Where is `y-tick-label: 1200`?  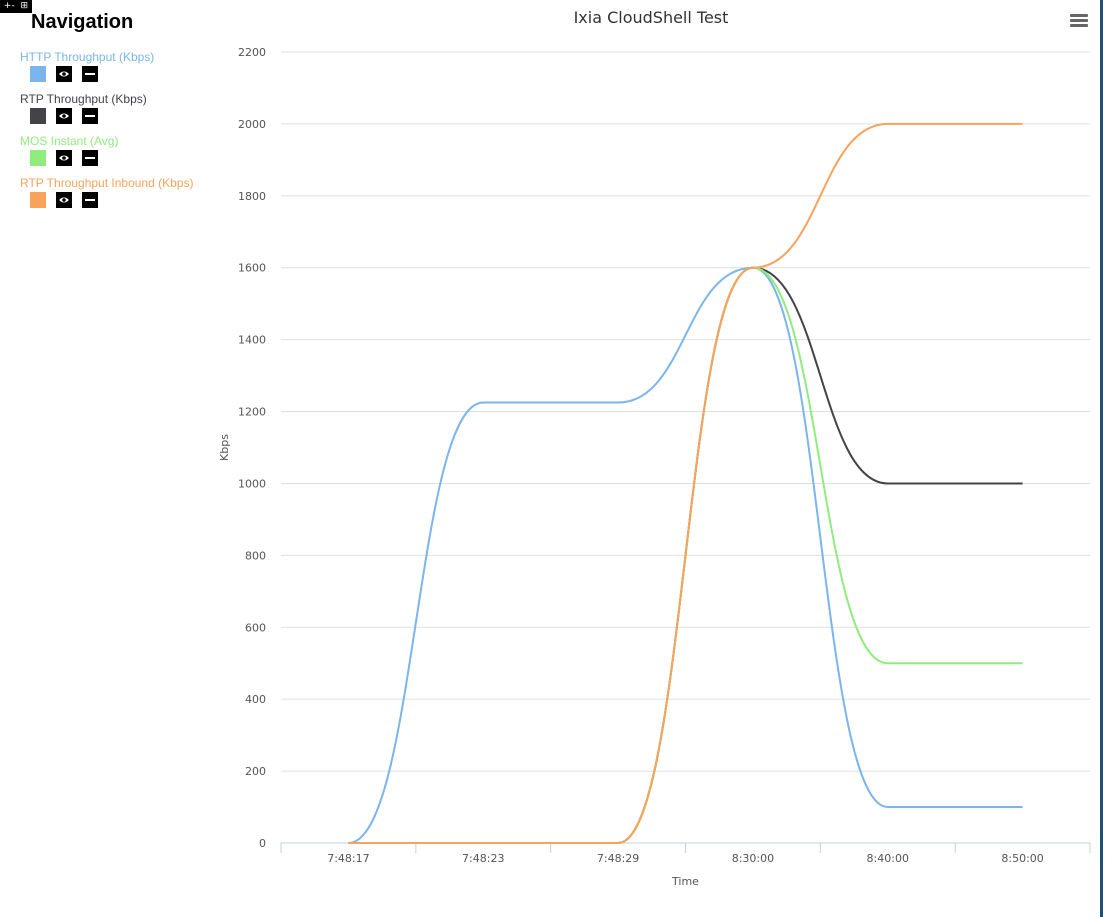
y-tick-label: 1200 is located at coordinates (252, 412).